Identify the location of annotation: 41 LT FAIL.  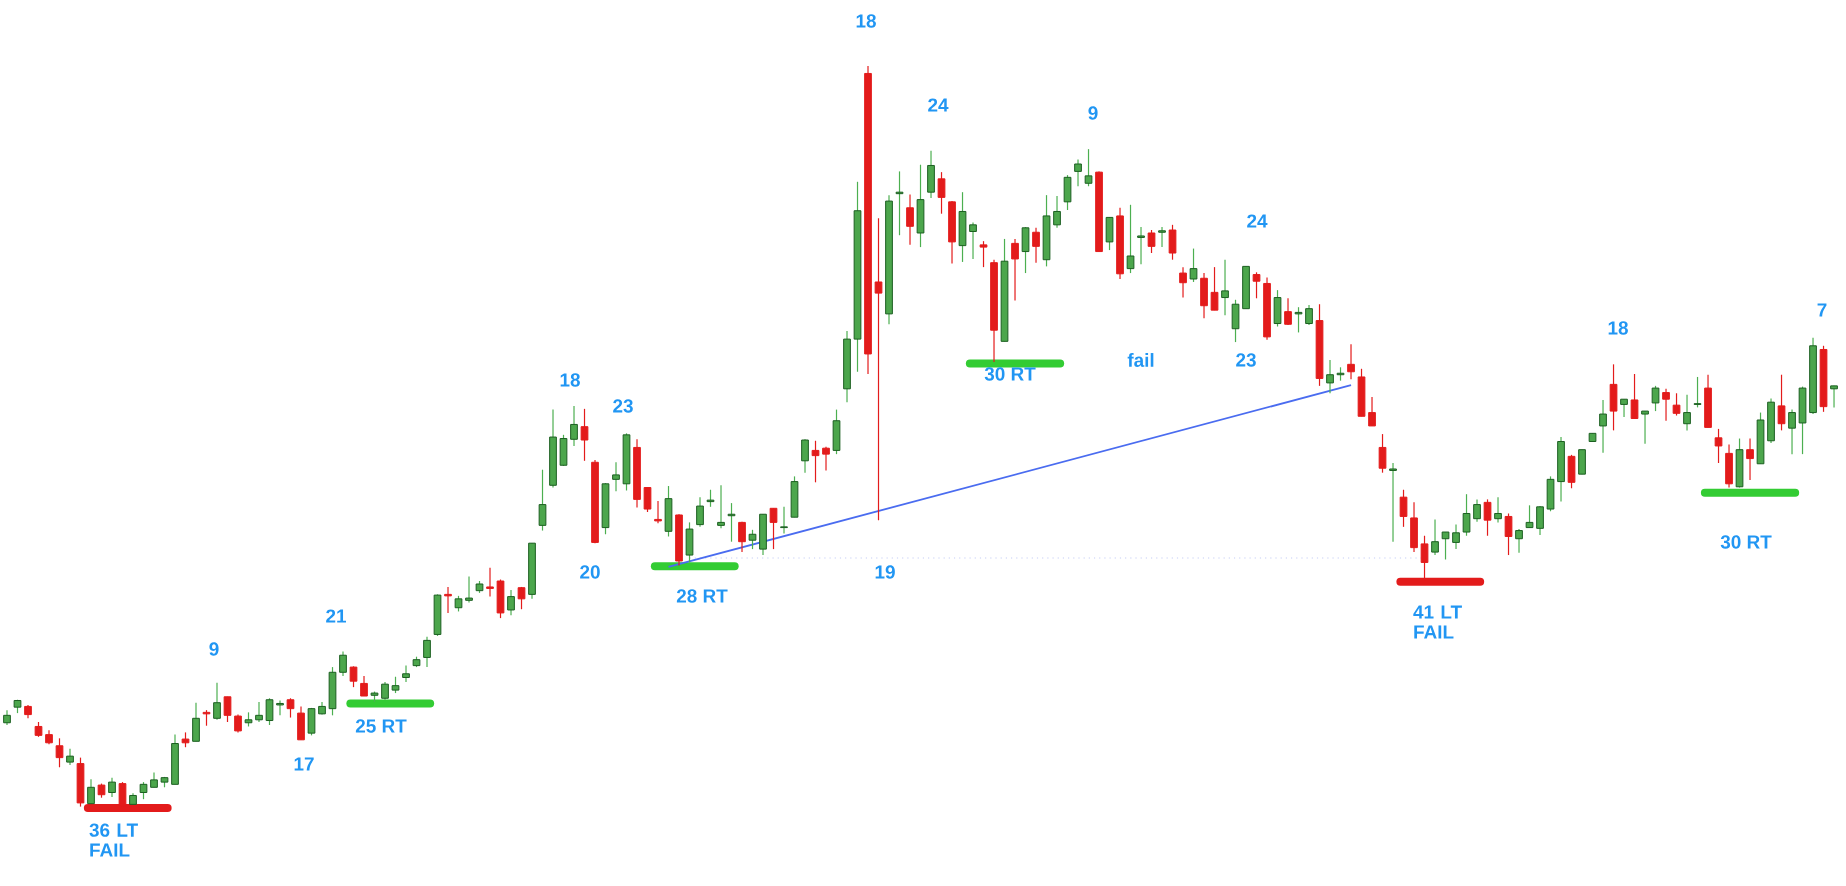
(1437, 622).